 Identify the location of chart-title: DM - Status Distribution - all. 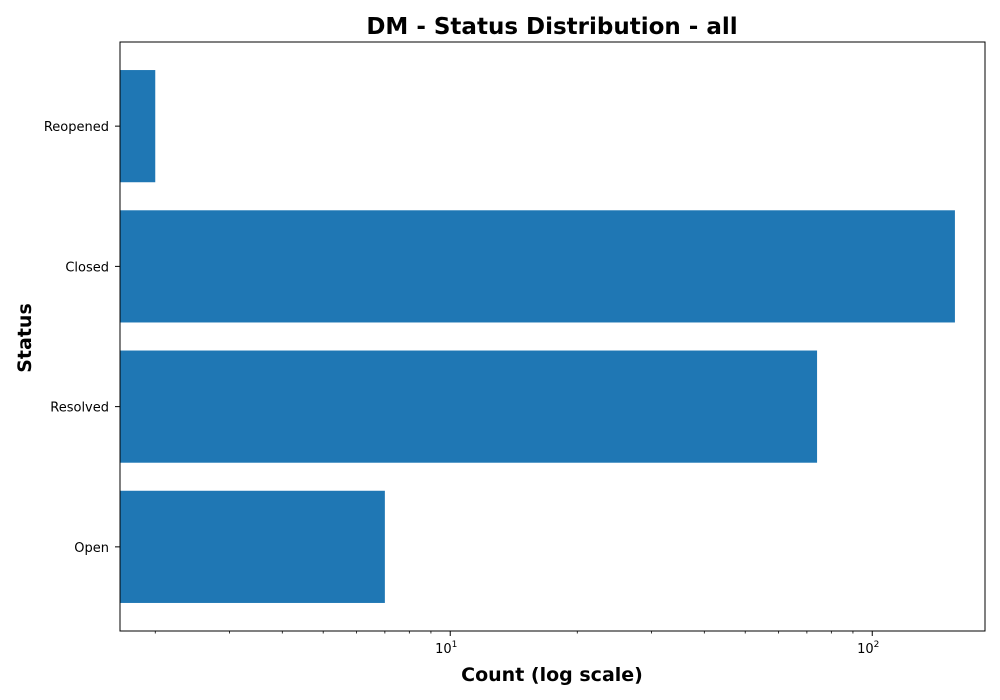
(551, 27).